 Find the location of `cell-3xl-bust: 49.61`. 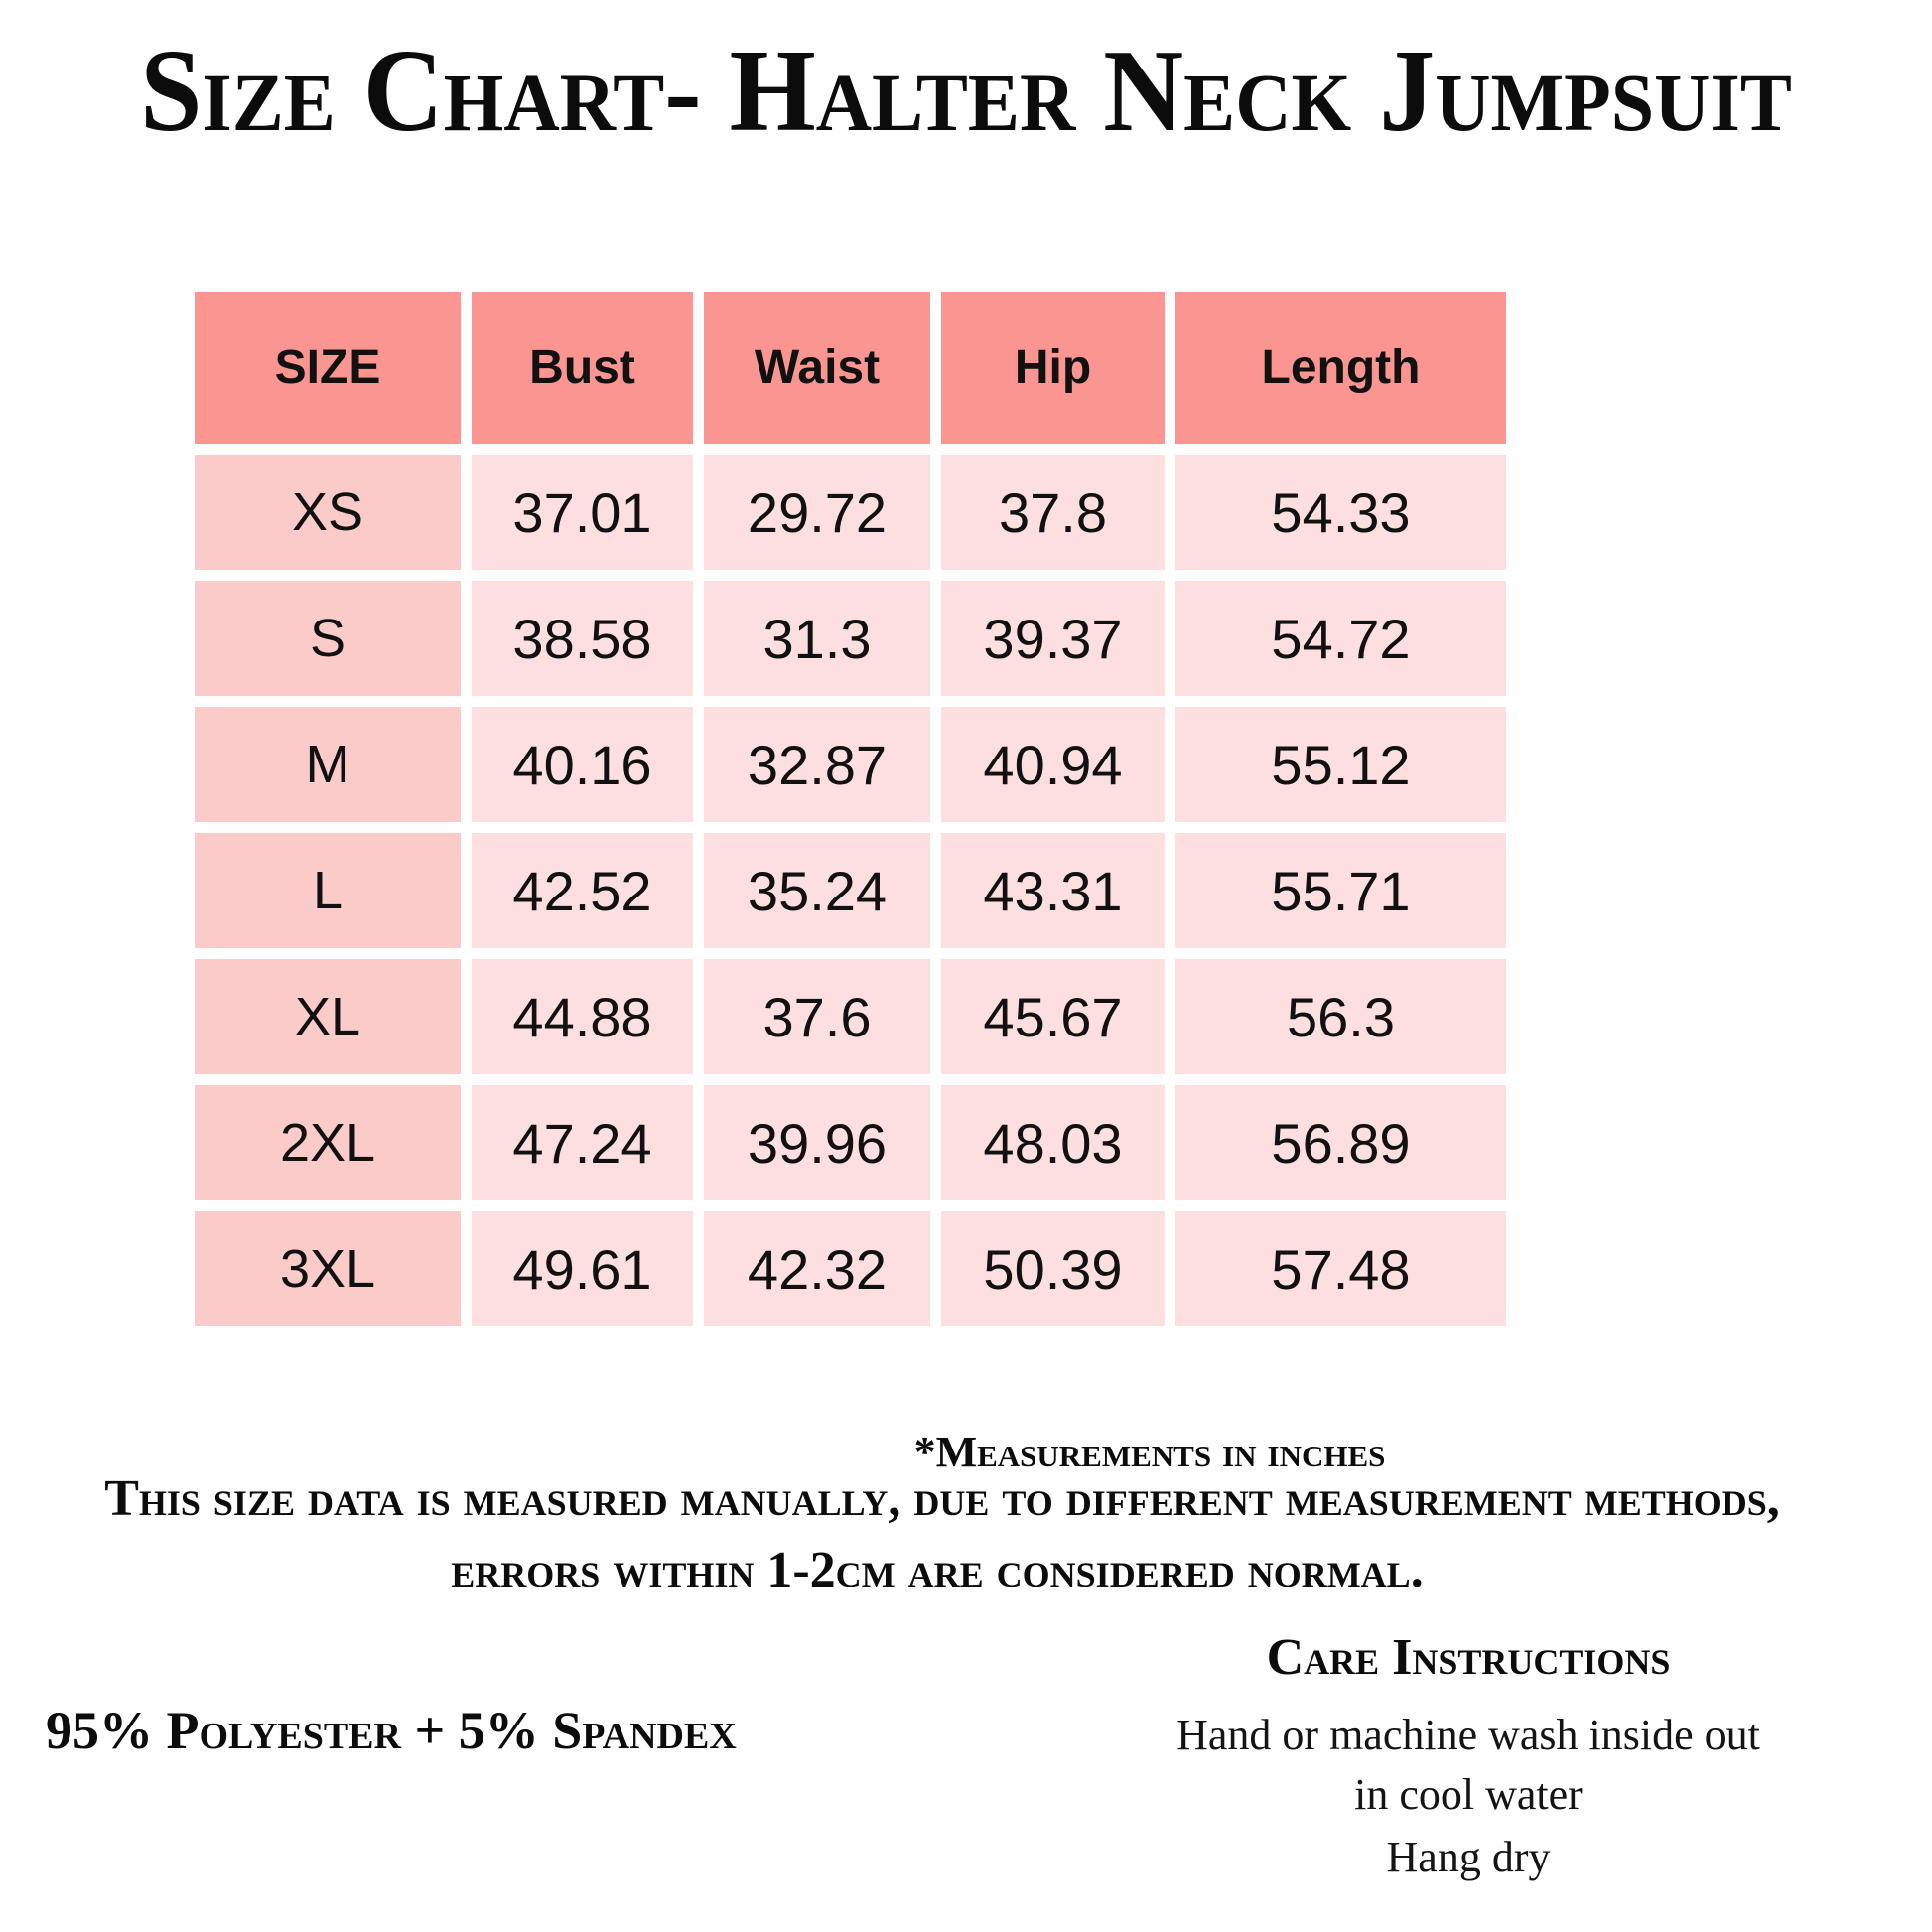

cell-3xl-bust: 49.61 is located at coordinates (582, 1268).